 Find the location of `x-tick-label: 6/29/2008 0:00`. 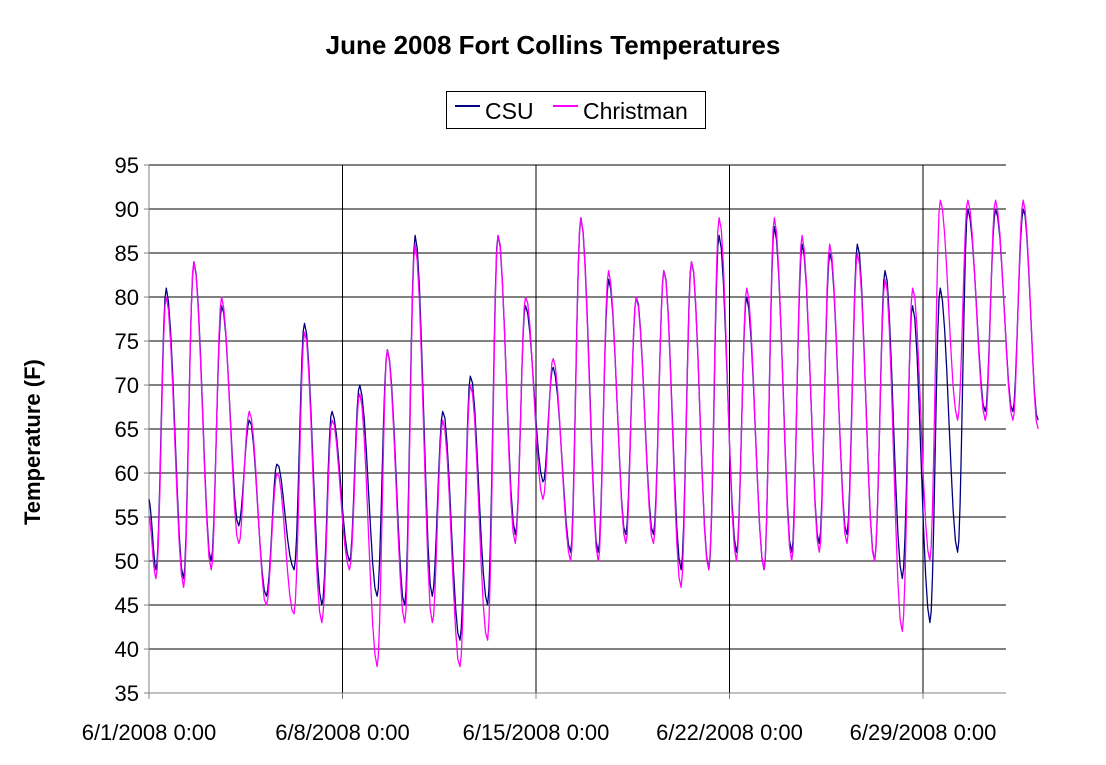

x-tick-label: 6/29/2008 0:00 is located at coordinates (923, 732).